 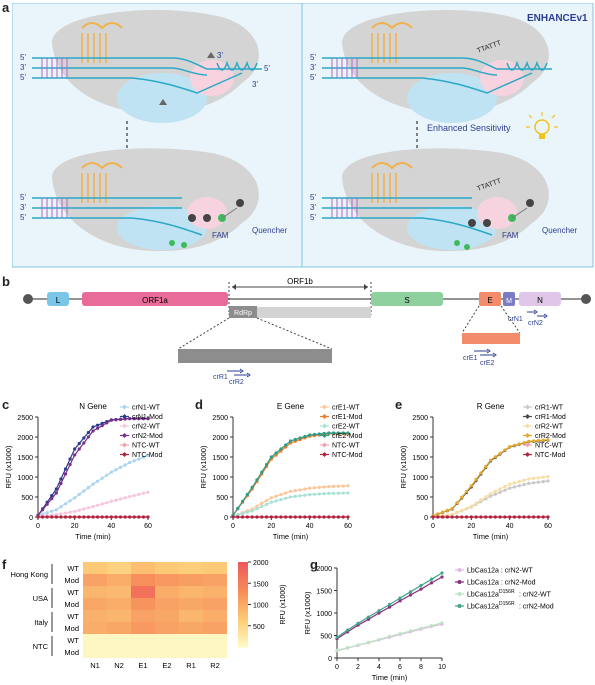 What do you see at coordinates (337, 667) in the screenshot?
I see `x-tick-label: 0` at bounding box center [337, 667].